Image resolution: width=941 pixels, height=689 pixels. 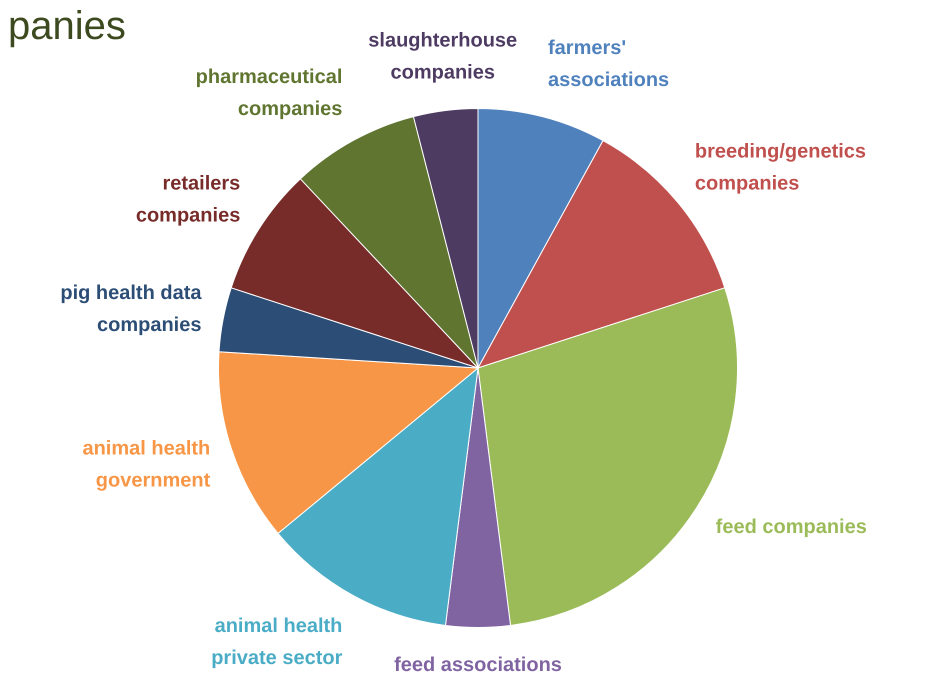 I want to click on slice-label: pig health data companies, so click(x=131, y=309).